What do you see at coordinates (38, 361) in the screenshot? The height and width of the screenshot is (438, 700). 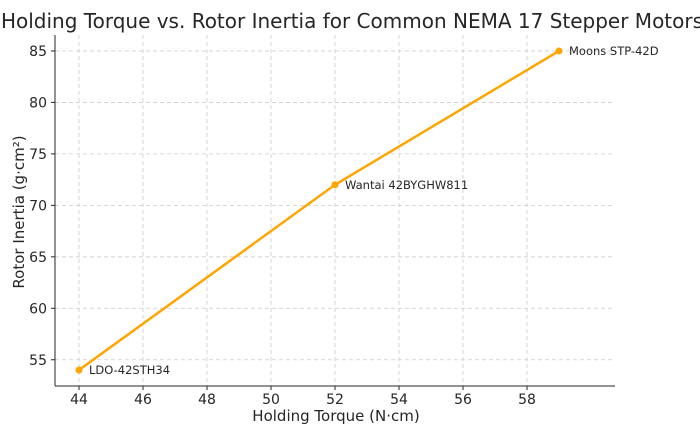 I see `y-tick-label: 55` at bounding box center [38, 361].